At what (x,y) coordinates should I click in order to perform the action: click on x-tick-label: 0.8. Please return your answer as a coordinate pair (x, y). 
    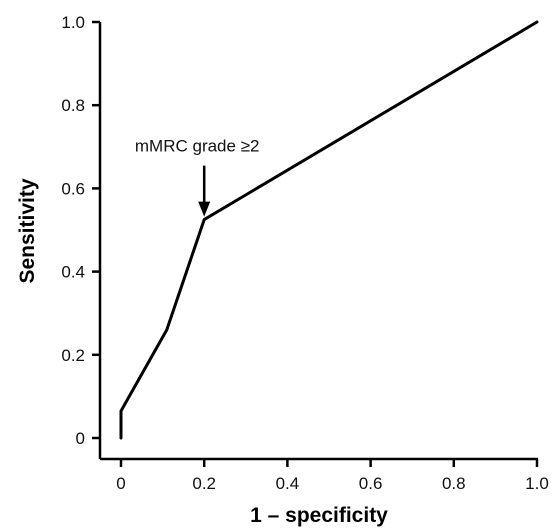
    Looking at the image, I should click on (454, 483).